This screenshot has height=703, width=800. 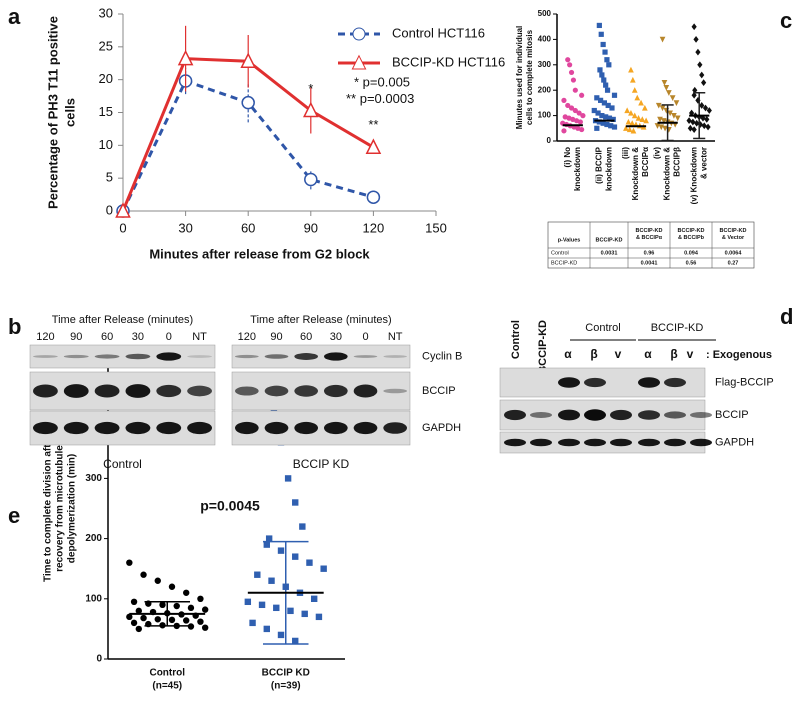 What do you see at coordinates (691, 234) in the screenshot?
I see `table-header: BCCIP-KD & BCCIPb` at bounding box center [691, 234].